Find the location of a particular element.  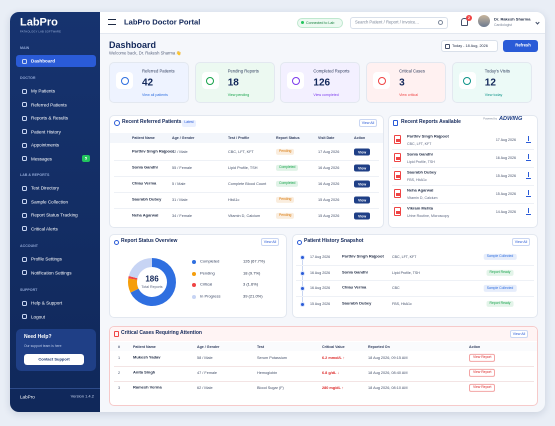

date-button is located at coordinates (469, 46).